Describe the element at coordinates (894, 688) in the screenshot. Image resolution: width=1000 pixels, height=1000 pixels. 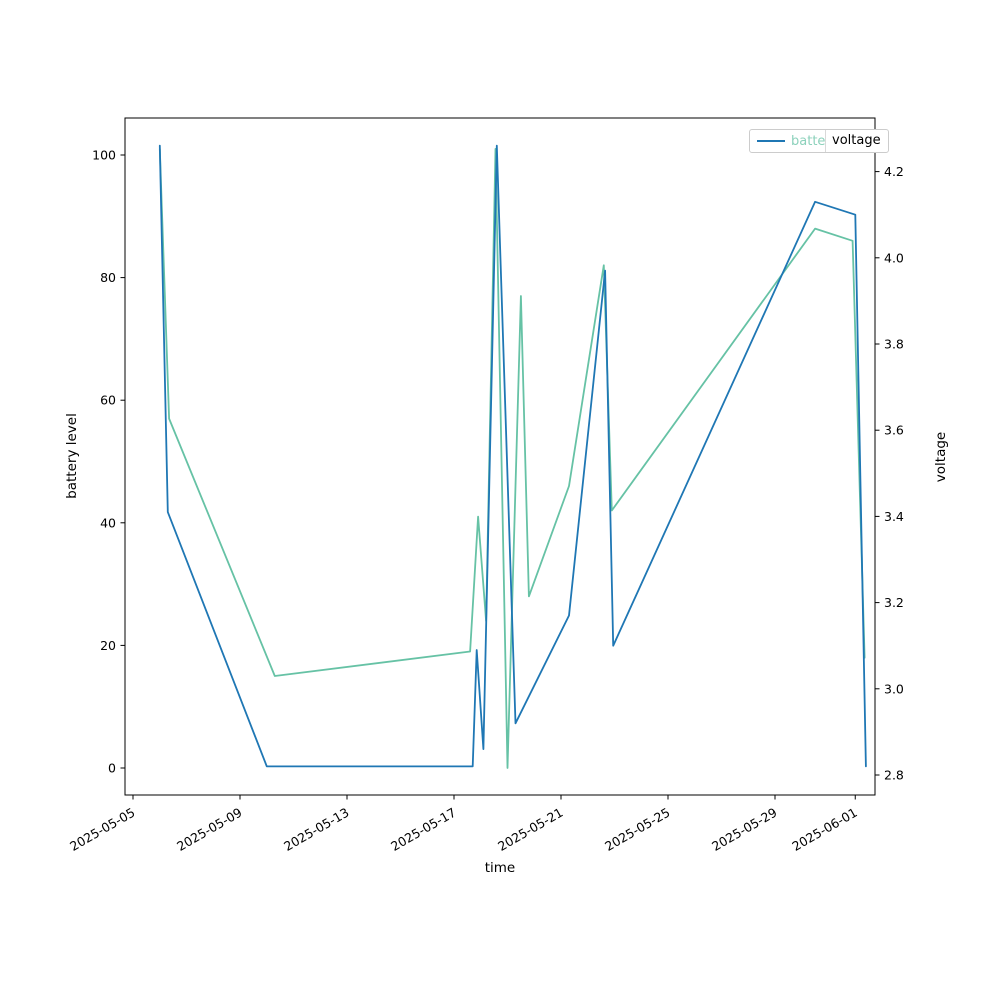
I see `right-tick-label: 3.0` at that location.